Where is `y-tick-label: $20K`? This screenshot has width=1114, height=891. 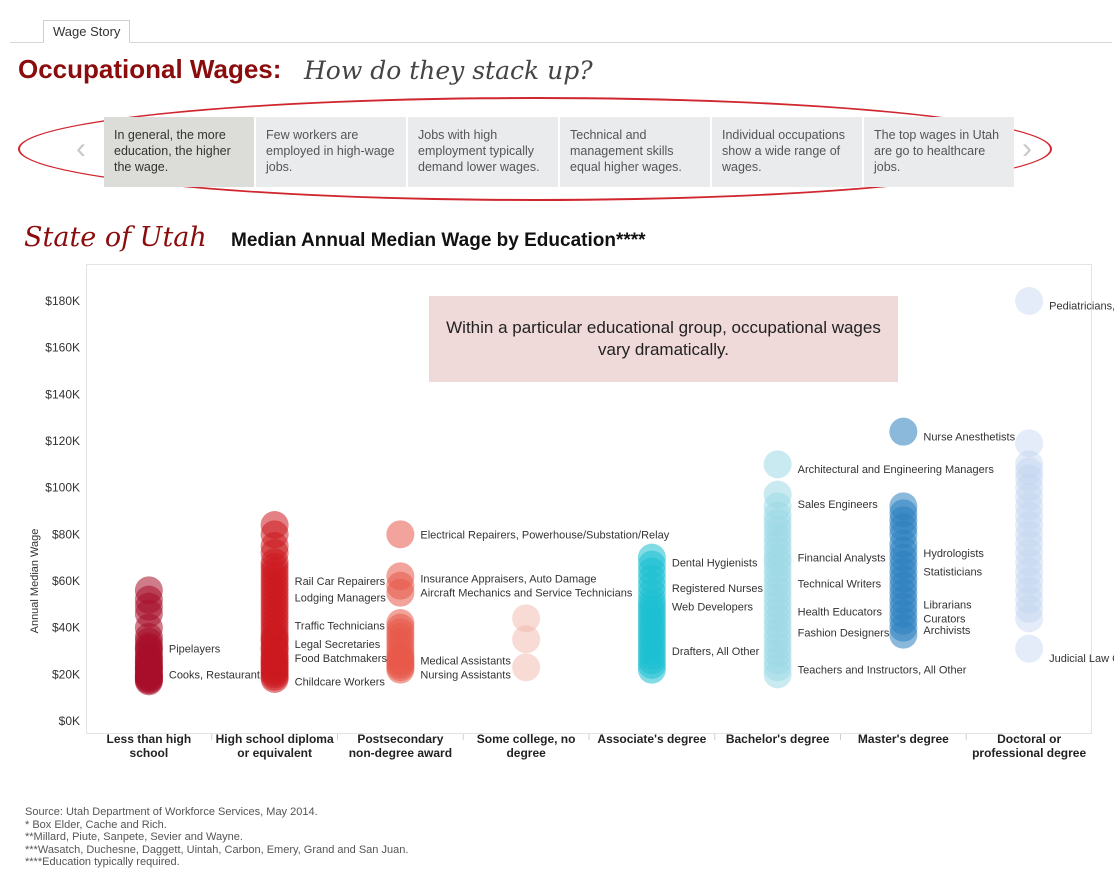
y-tick-label: $20K is located at coordinates (66, 674).